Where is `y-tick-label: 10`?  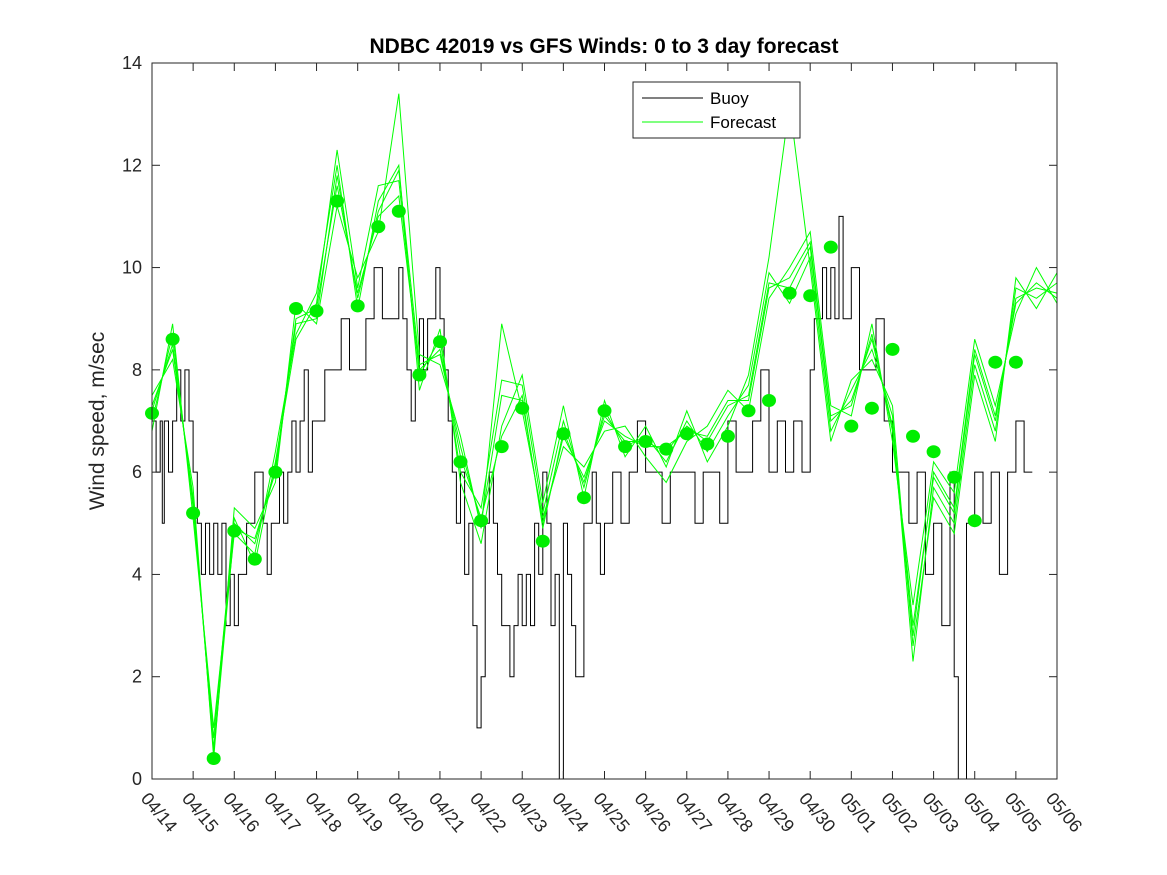
y-tick-label: 10 is located at coordinates (132, 268).